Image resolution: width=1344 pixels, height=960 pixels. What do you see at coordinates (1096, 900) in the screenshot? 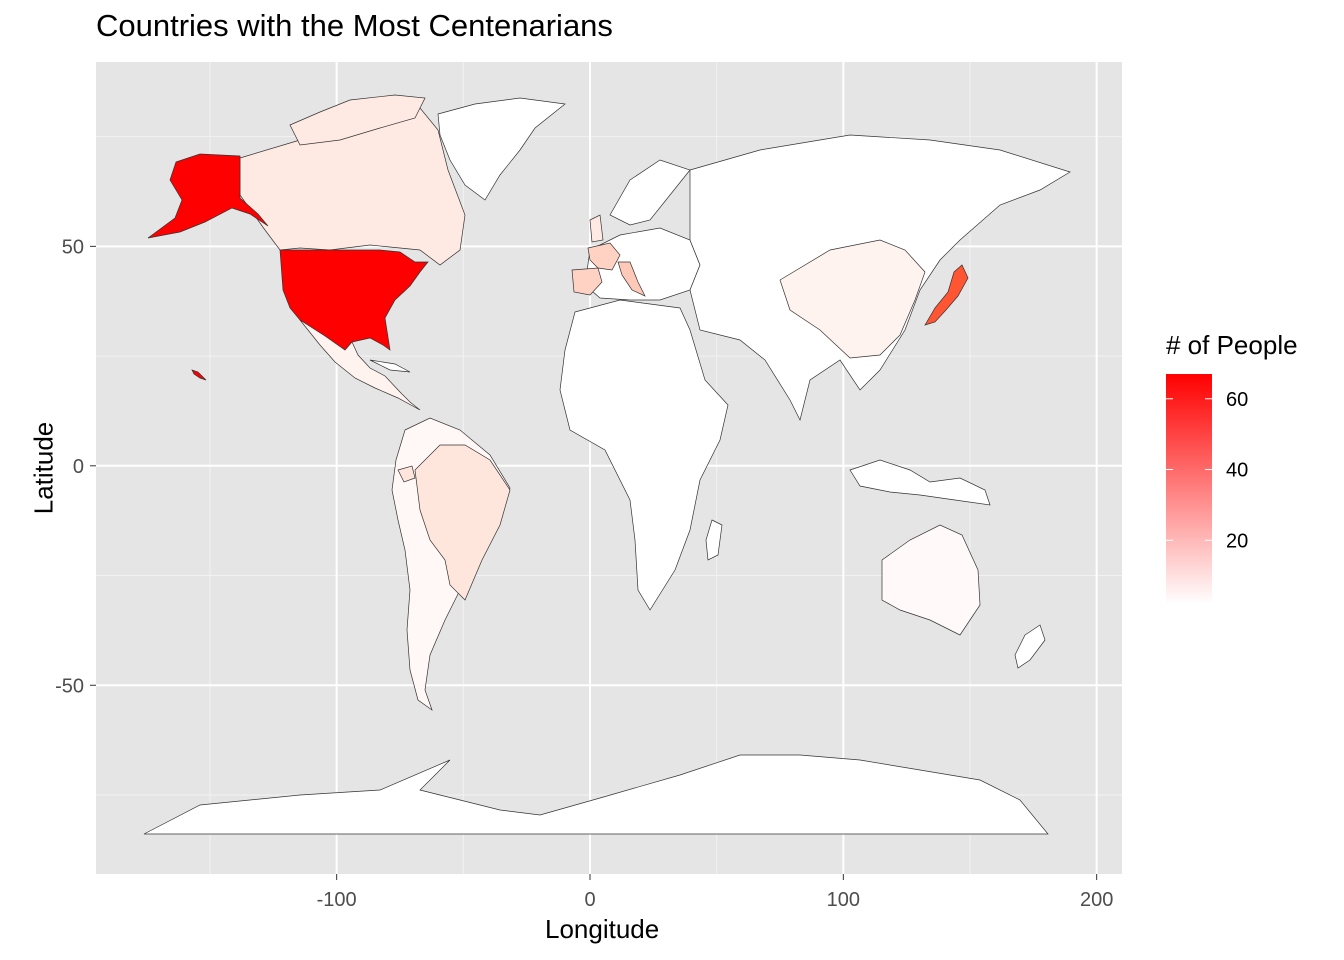
I see `x-tick-label: 200` at bounding box center [1096, 900].